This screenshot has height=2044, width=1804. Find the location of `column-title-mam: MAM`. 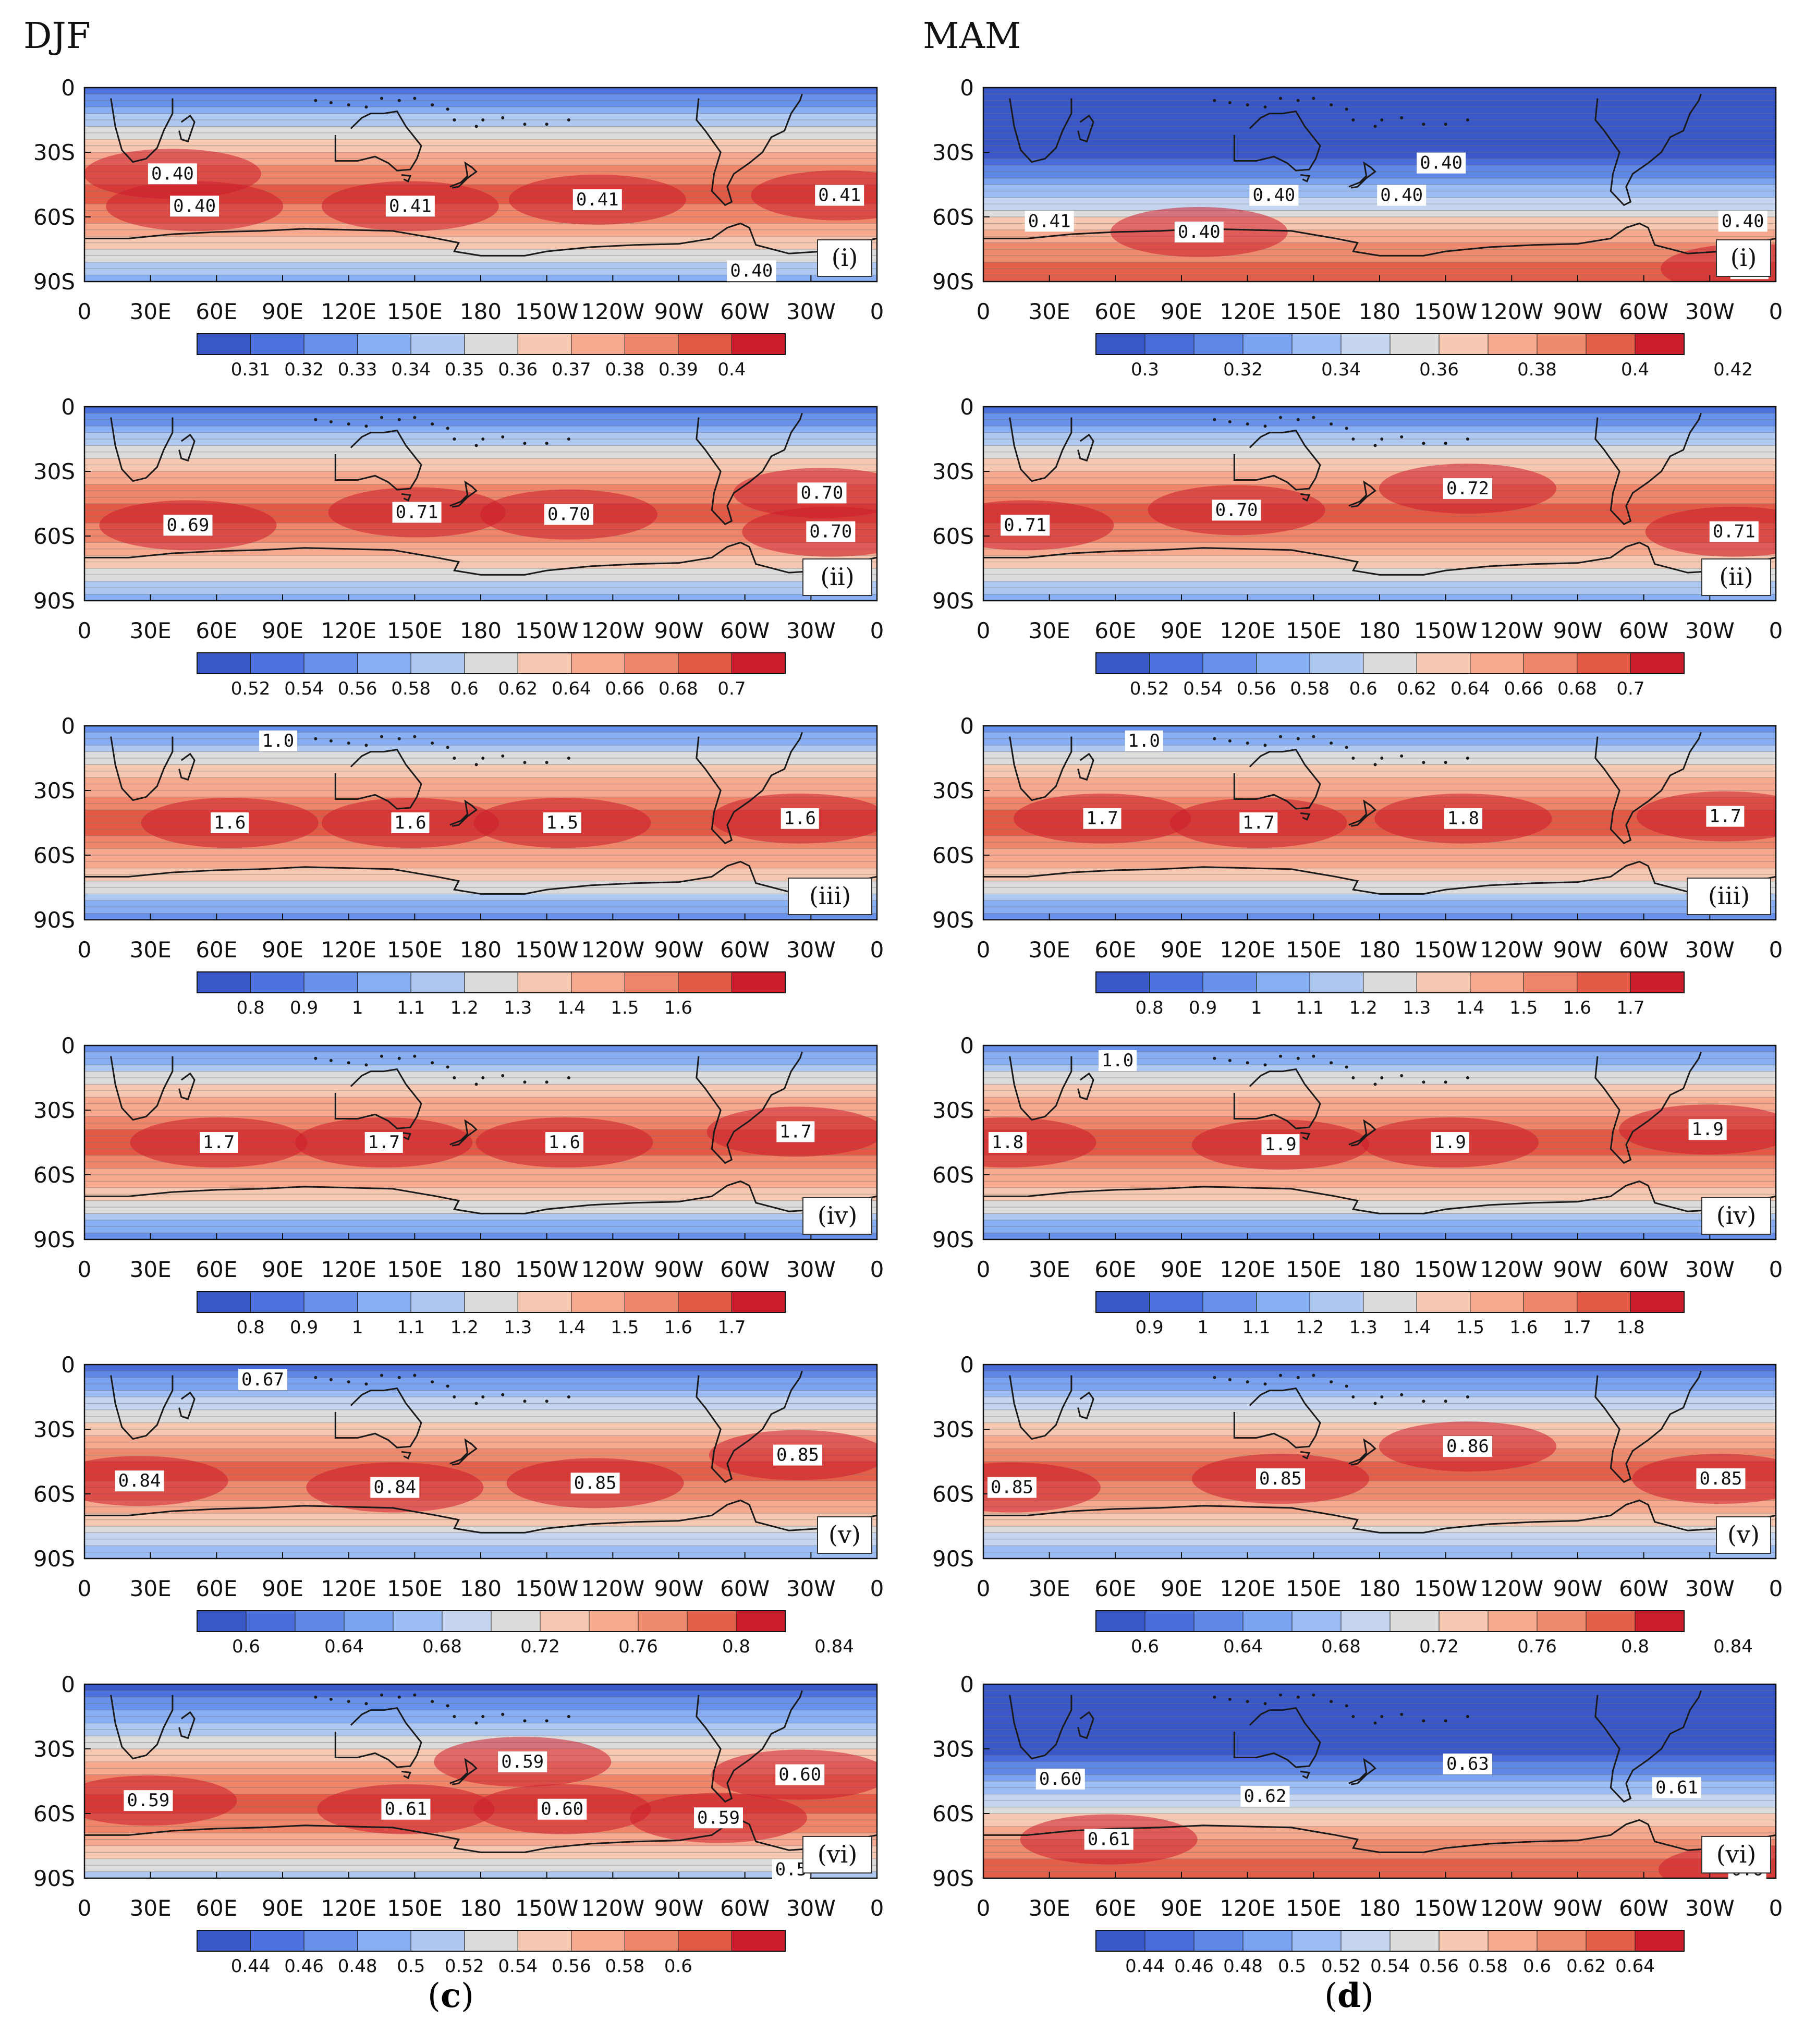

column-title-mam: MAM is located at coordinates (972, 36).